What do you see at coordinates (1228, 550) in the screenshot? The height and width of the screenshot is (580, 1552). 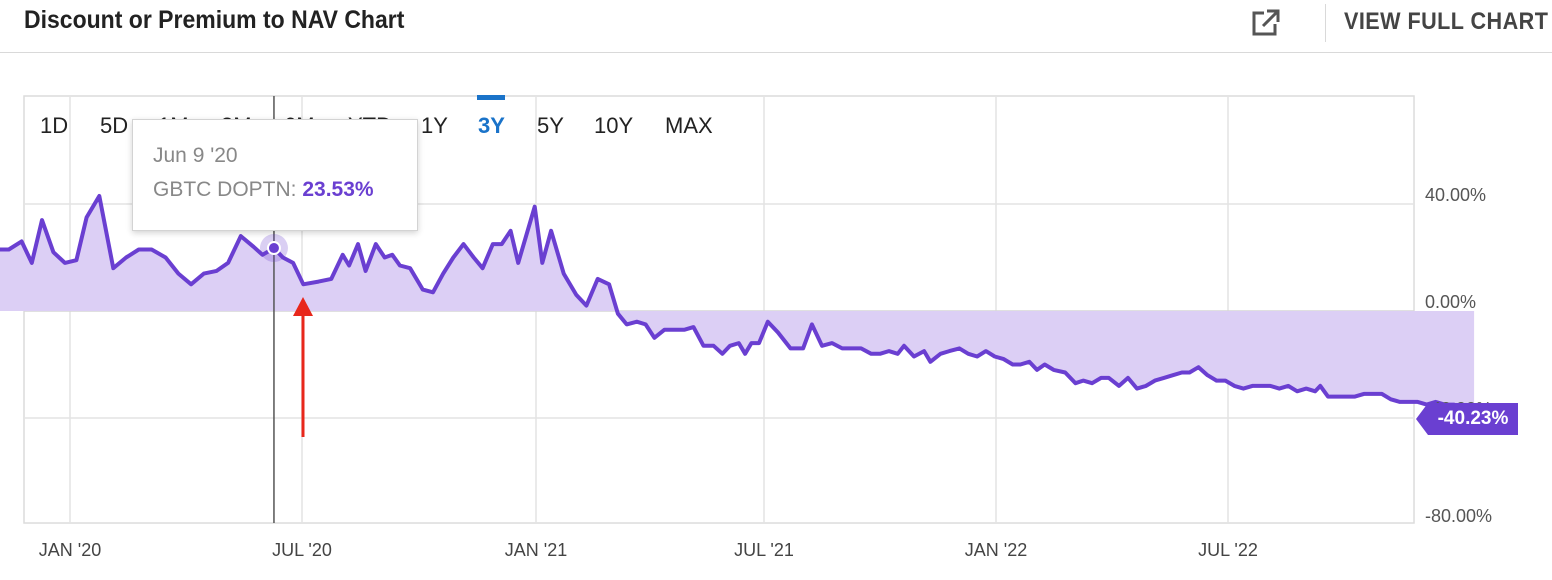 I see `x-tick-label: JUL '22` at bounding box center [1228, 550].